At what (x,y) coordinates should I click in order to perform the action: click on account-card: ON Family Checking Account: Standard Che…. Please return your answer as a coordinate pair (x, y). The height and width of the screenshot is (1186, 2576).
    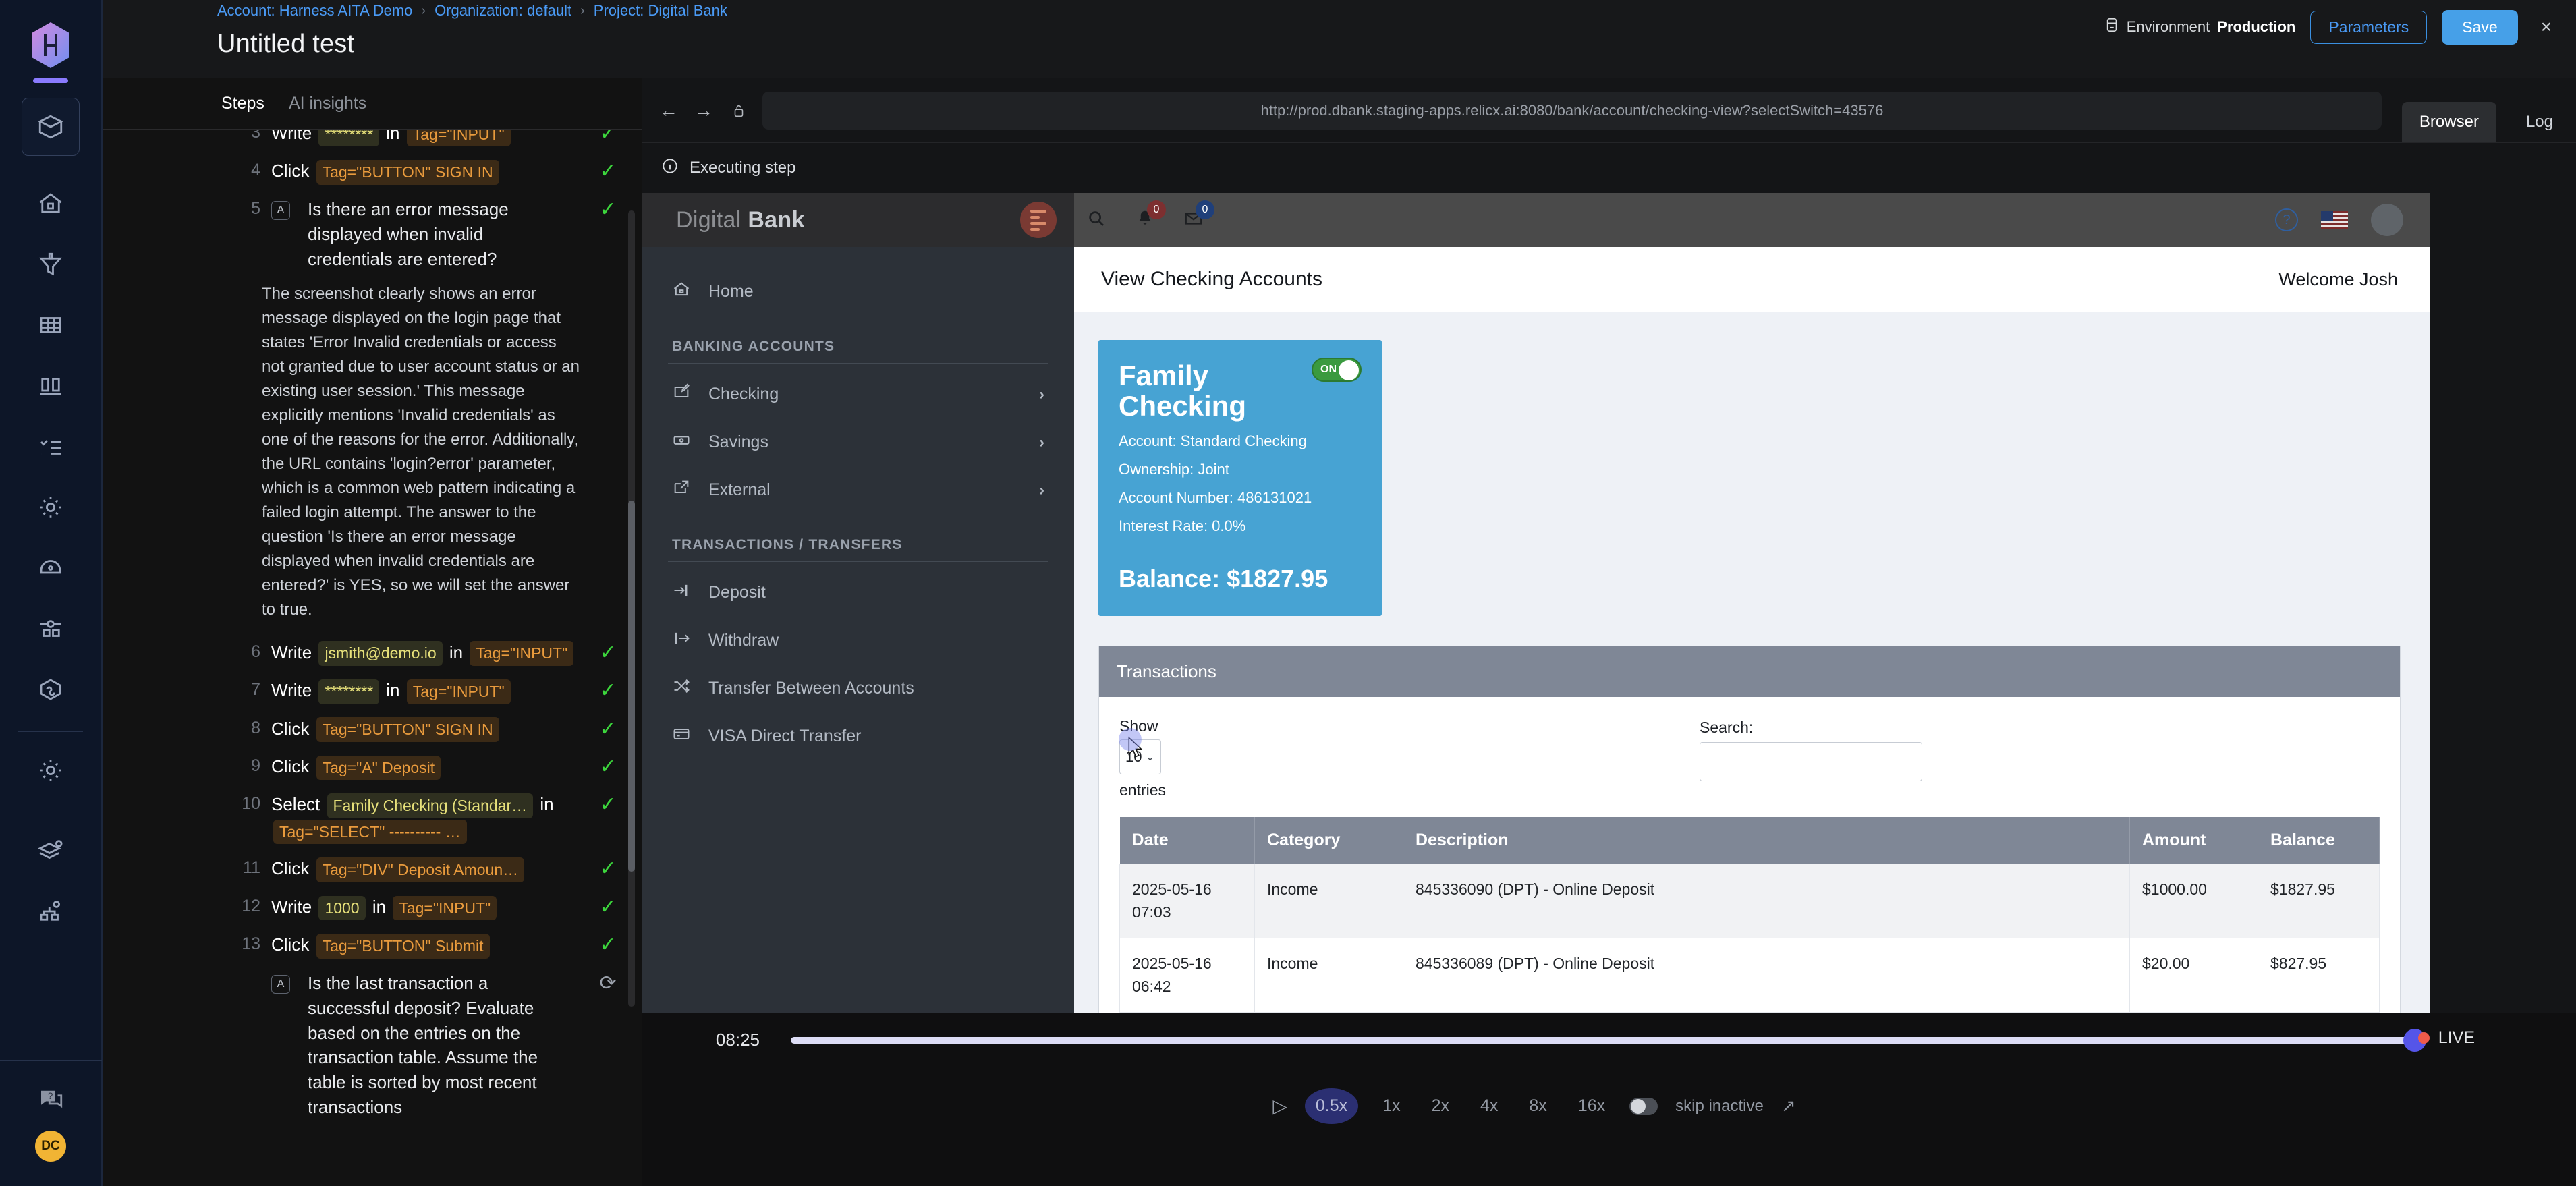
    Looking at the image, I should click on (1240, 478).